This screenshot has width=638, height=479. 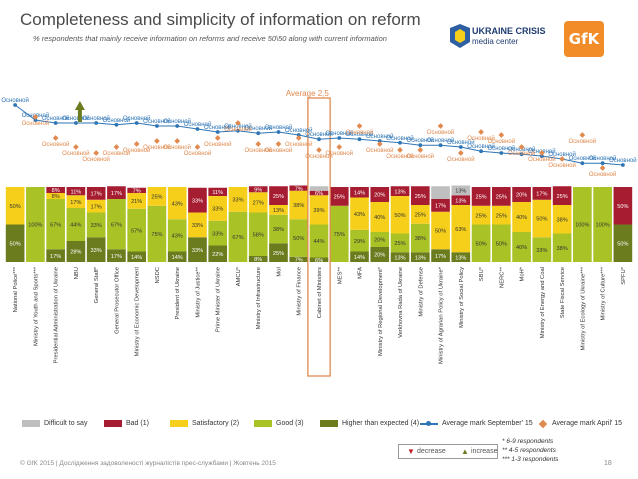 I want to click on legend-label: Satisfactory (2), so click(x=216, y=423).